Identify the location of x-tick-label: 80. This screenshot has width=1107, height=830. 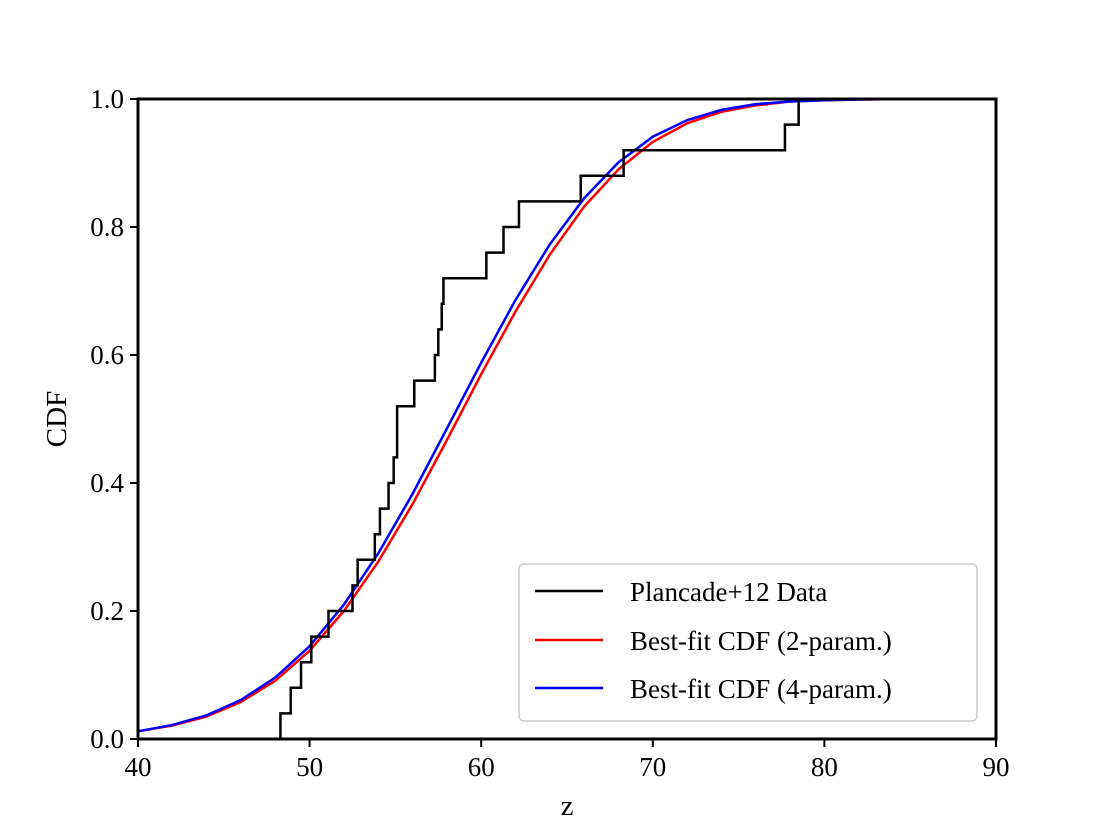
(824, 767).